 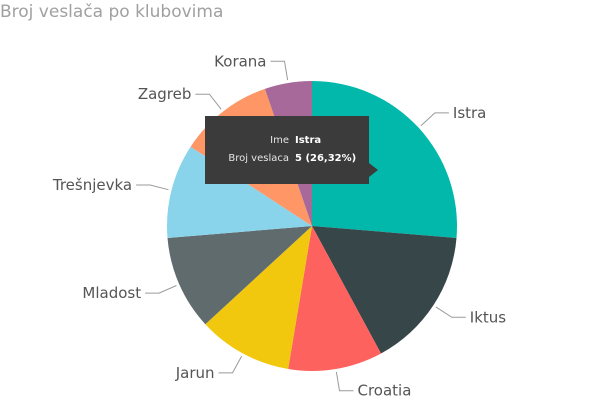 What do you see at coordinates (308, 140) in the screenshot?
I see `tooltip-value-name: Istra` at bounding box center [308, 140].